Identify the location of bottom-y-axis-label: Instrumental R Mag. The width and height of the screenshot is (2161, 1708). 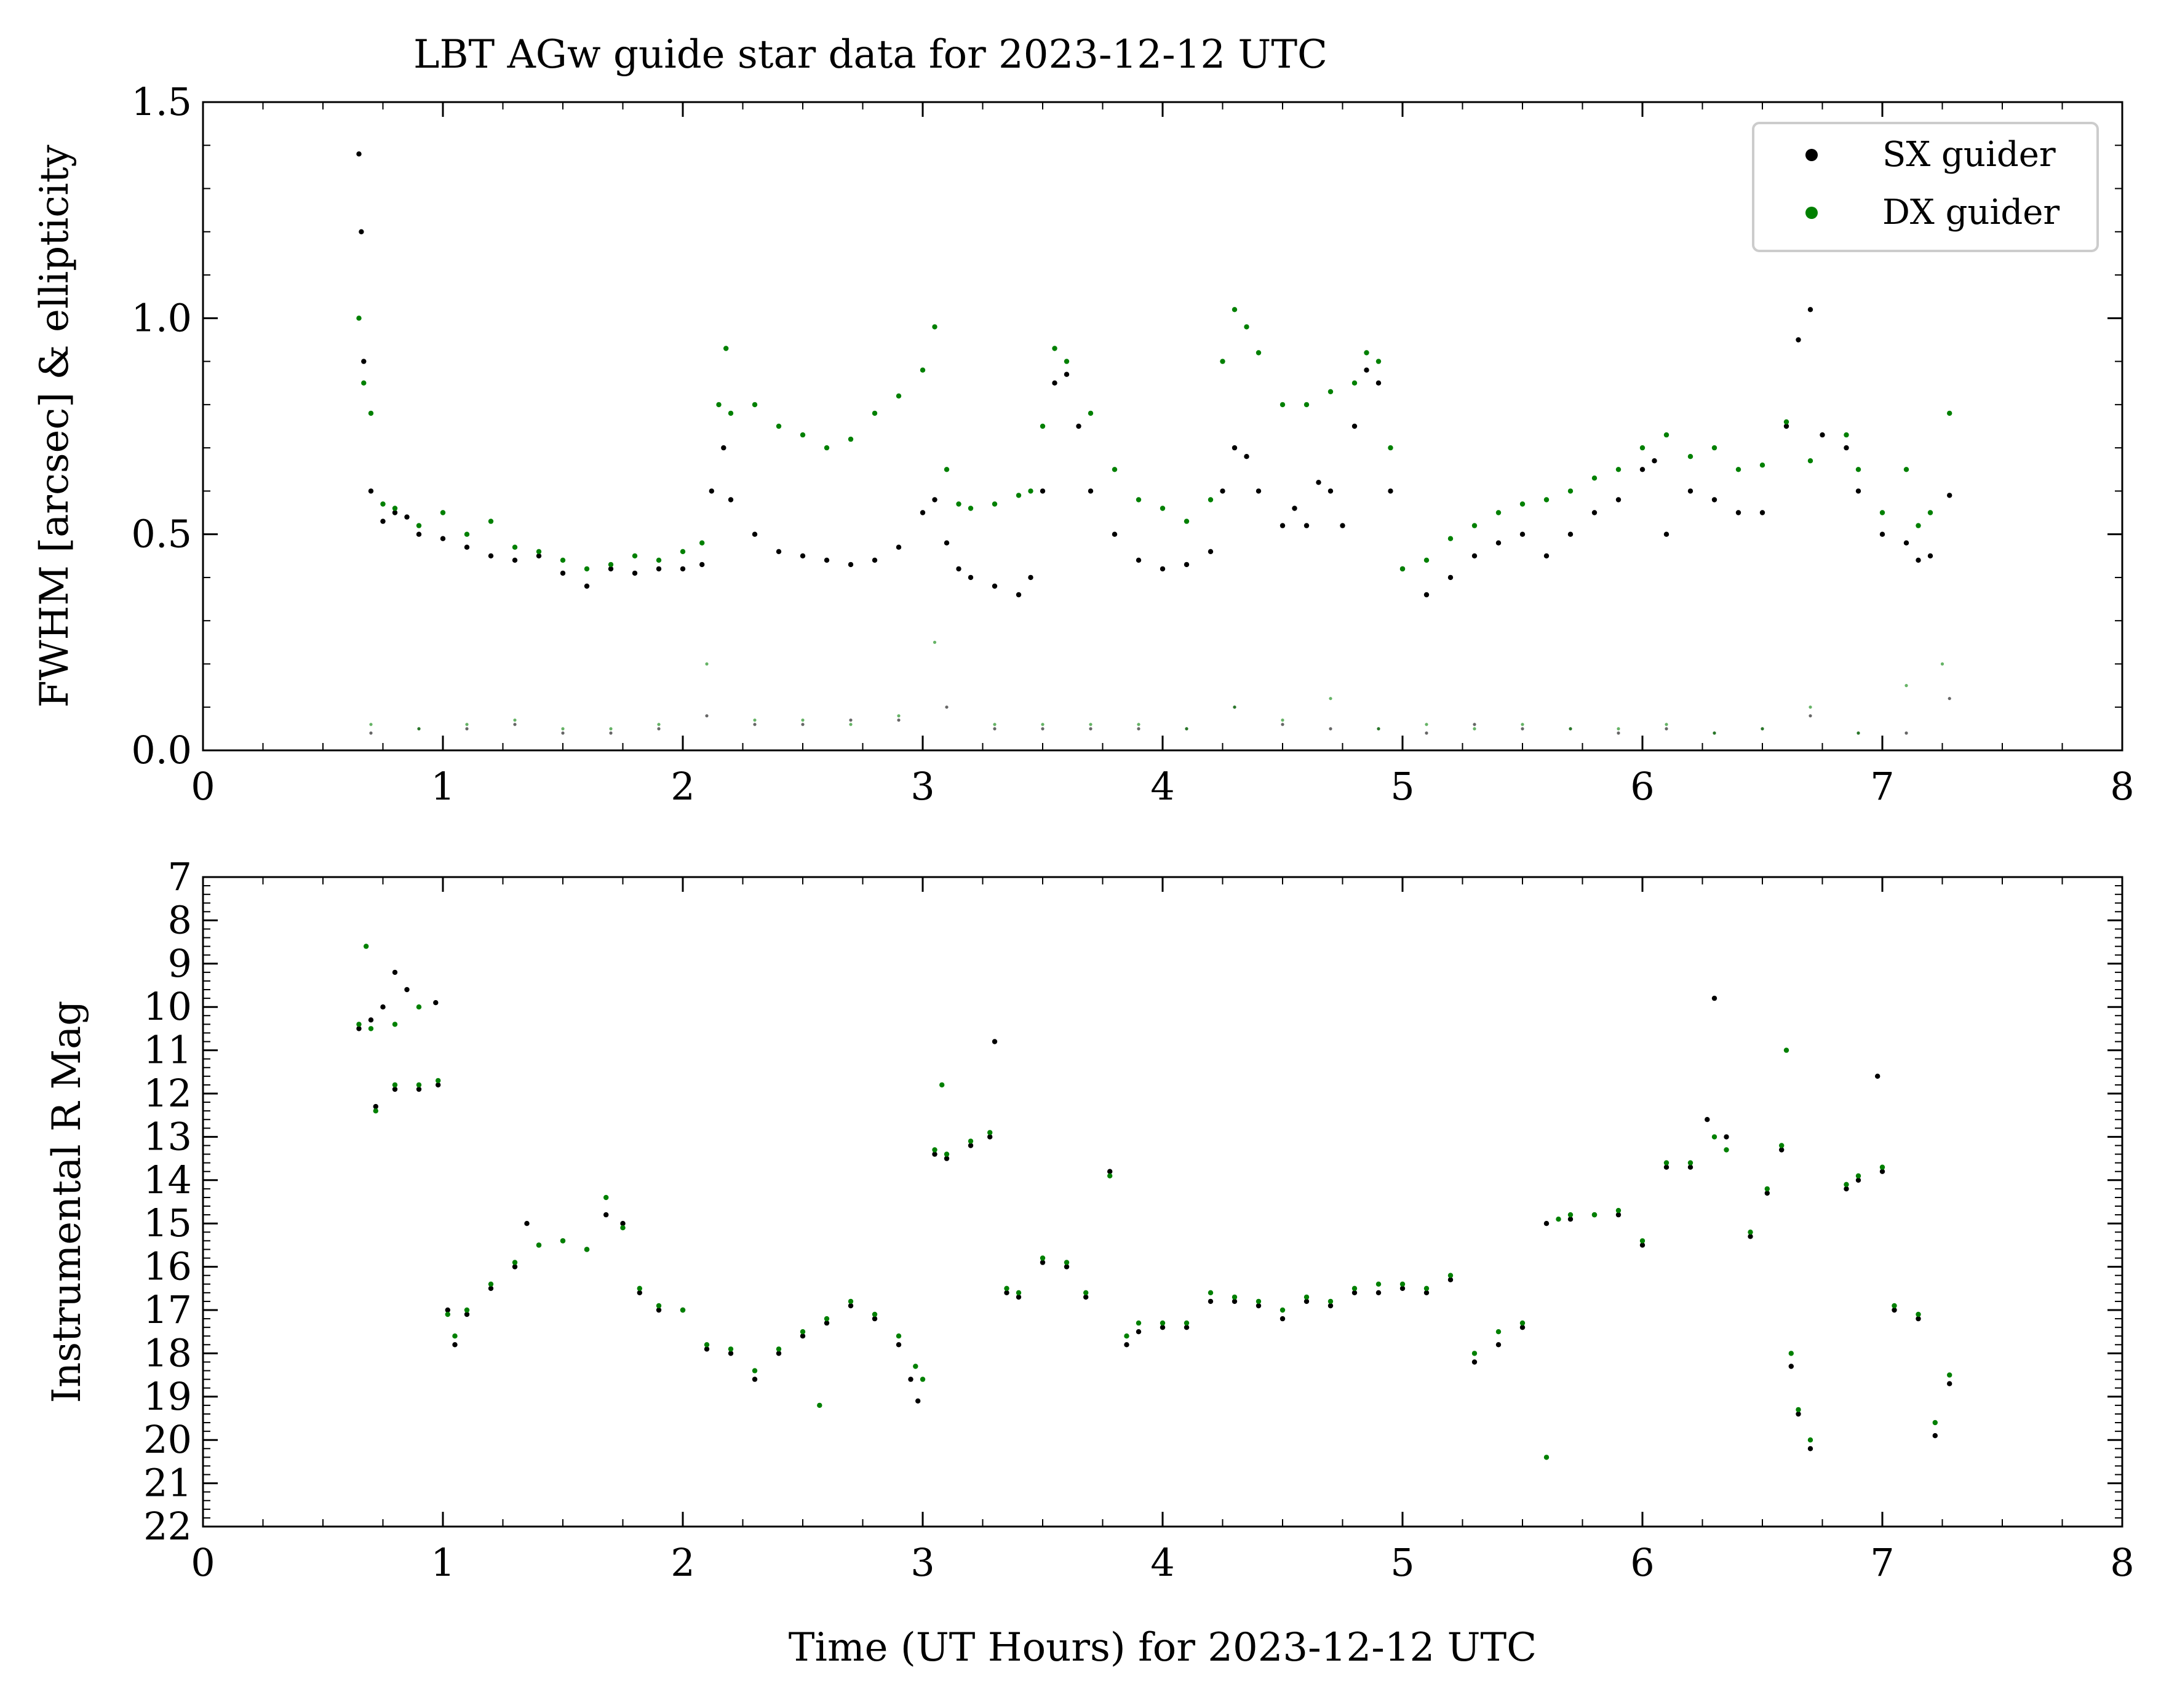
(67, 1202).